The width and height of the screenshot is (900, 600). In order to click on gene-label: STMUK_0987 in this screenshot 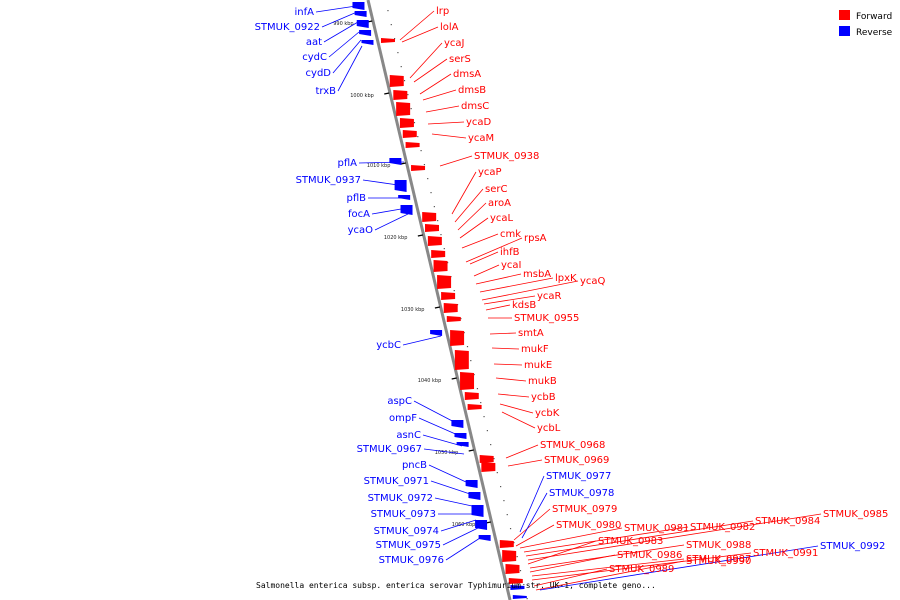, I will do `click(718, 559)`.